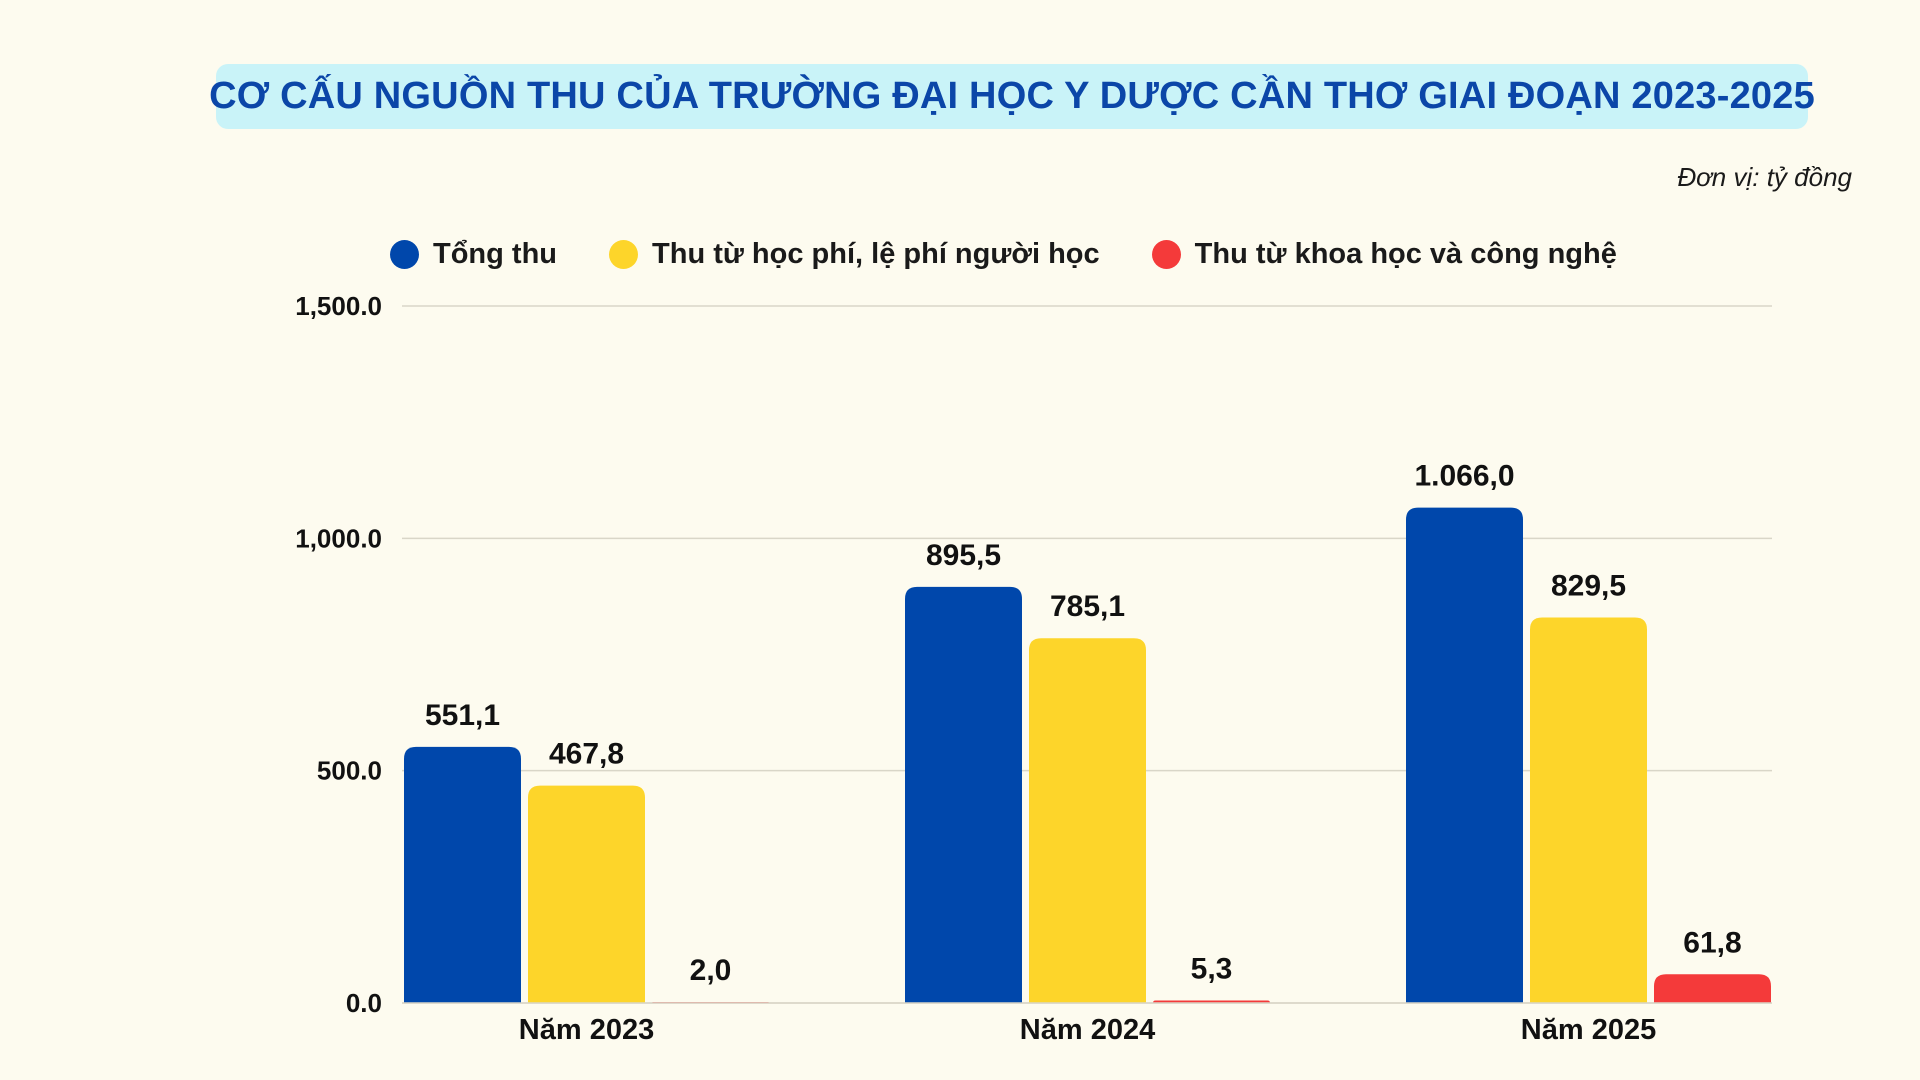  I want to click on legend-swatch-science, so click(1166, 254).